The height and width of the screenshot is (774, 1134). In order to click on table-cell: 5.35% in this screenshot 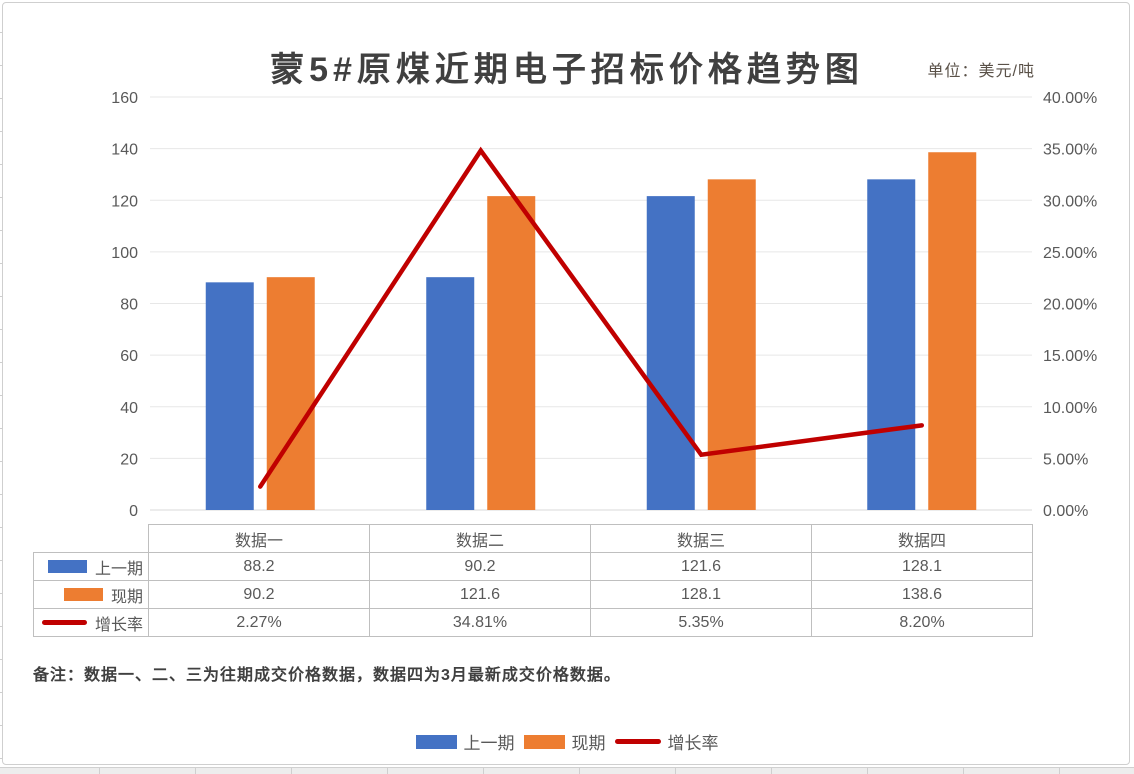, I will do `click(701, 622)`.